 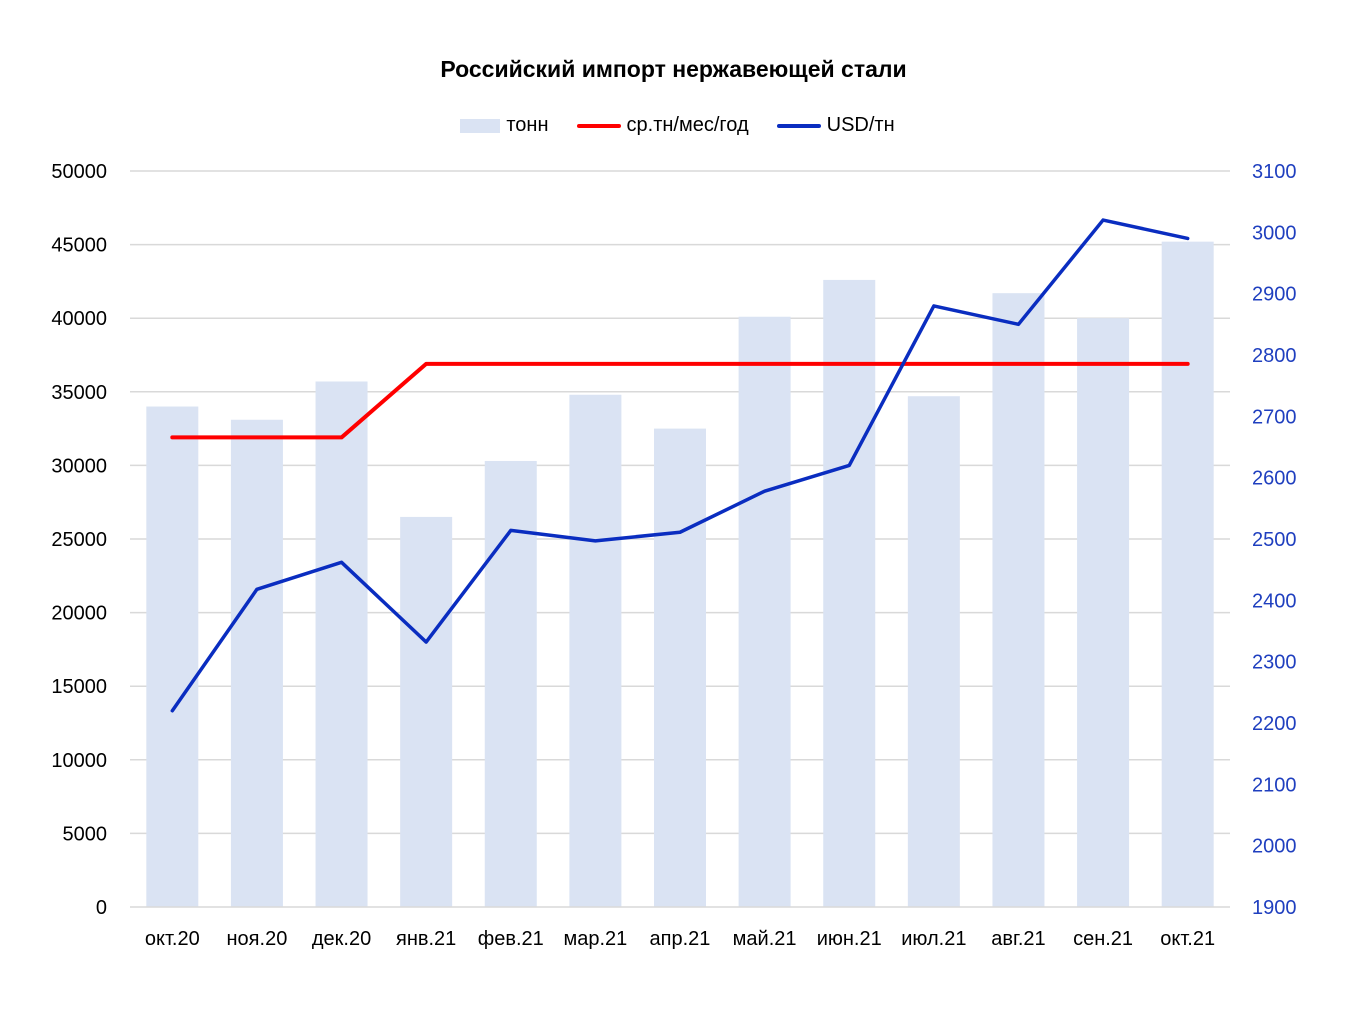 I want to click on y-left-tick-label: 45000, so click(x=79, y=246).